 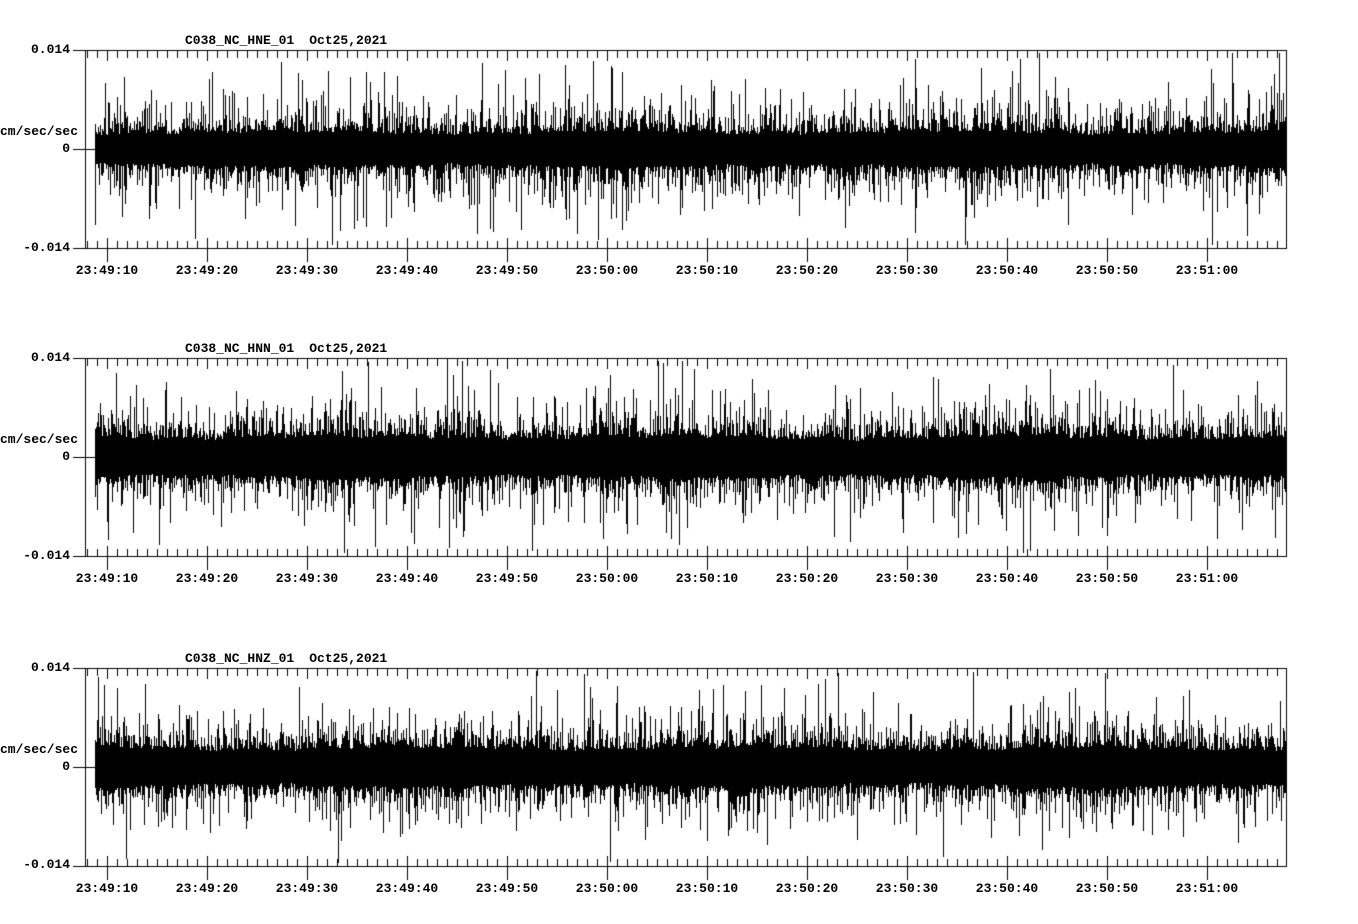 I want to click on panel-2-date-label: Oct25,2021, so click(x=348, y=348).